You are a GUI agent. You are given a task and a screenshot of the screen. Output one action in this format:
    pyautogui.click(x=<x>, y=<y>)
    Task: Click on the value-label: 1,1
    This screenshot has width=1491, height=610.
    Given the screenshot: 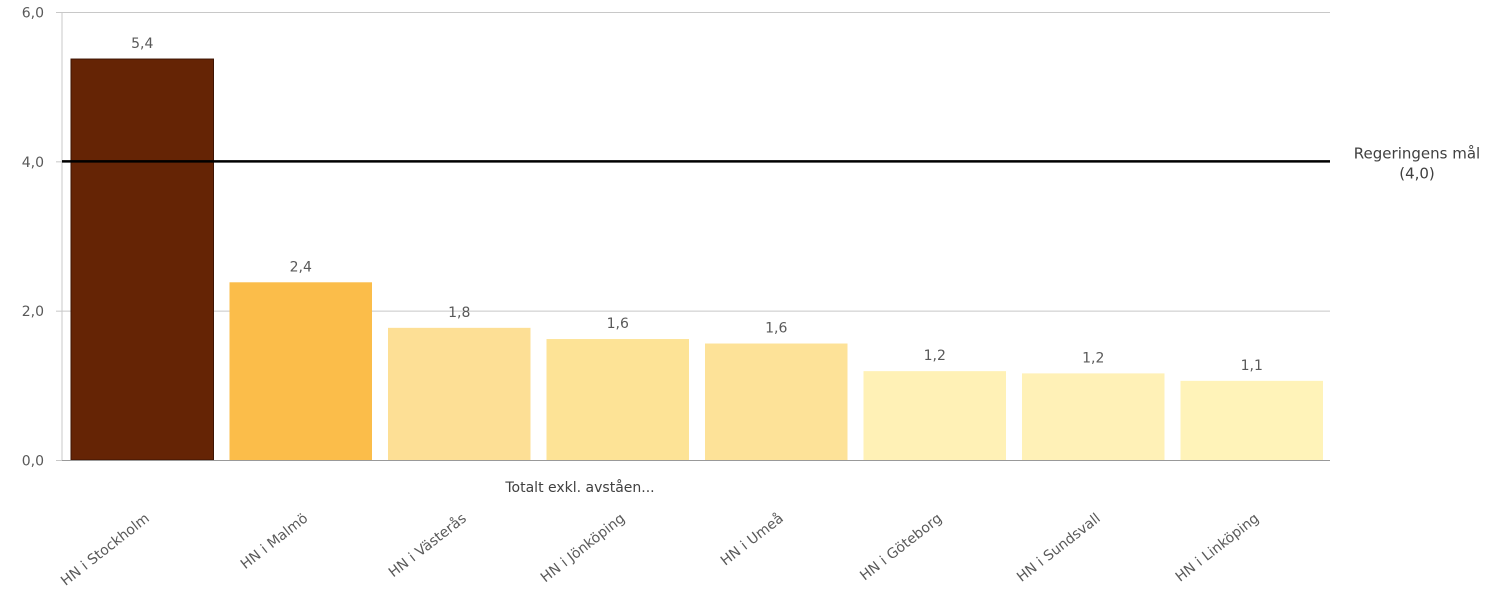 What is the action you would take?
    pyautogui.click(x=1252, y=366)
    